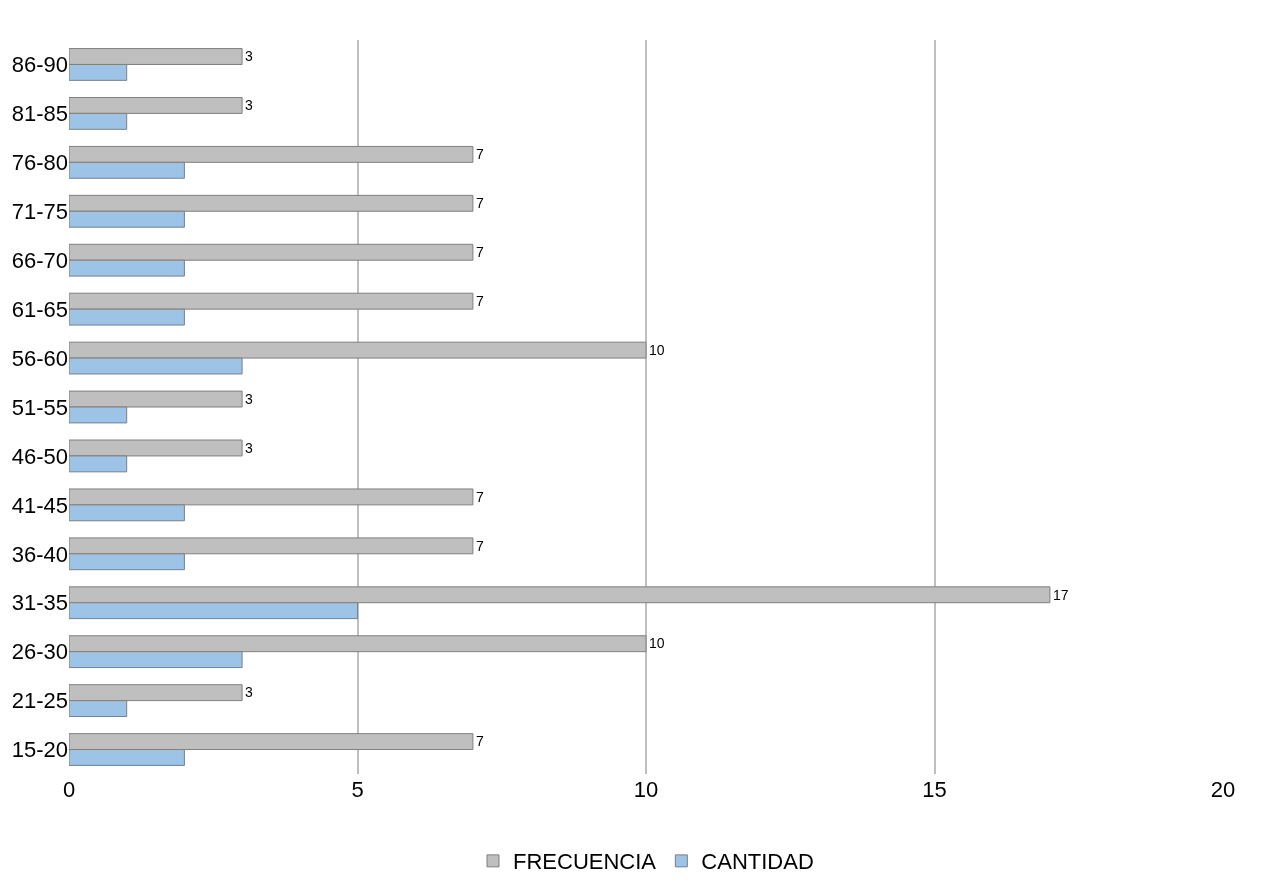 The width and height of the screenshot is (1283, 894). I want to click on legend-label: FRECUENCIA, so click(585, 862).